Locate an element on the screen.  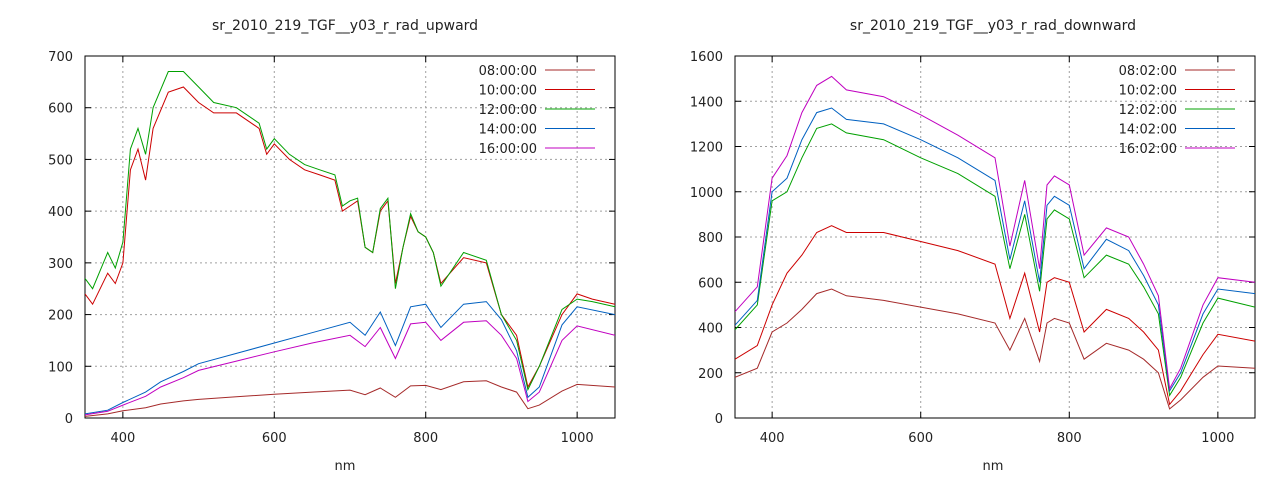
legend-label: 14:02:00 is located at coordinates (1148, 130).